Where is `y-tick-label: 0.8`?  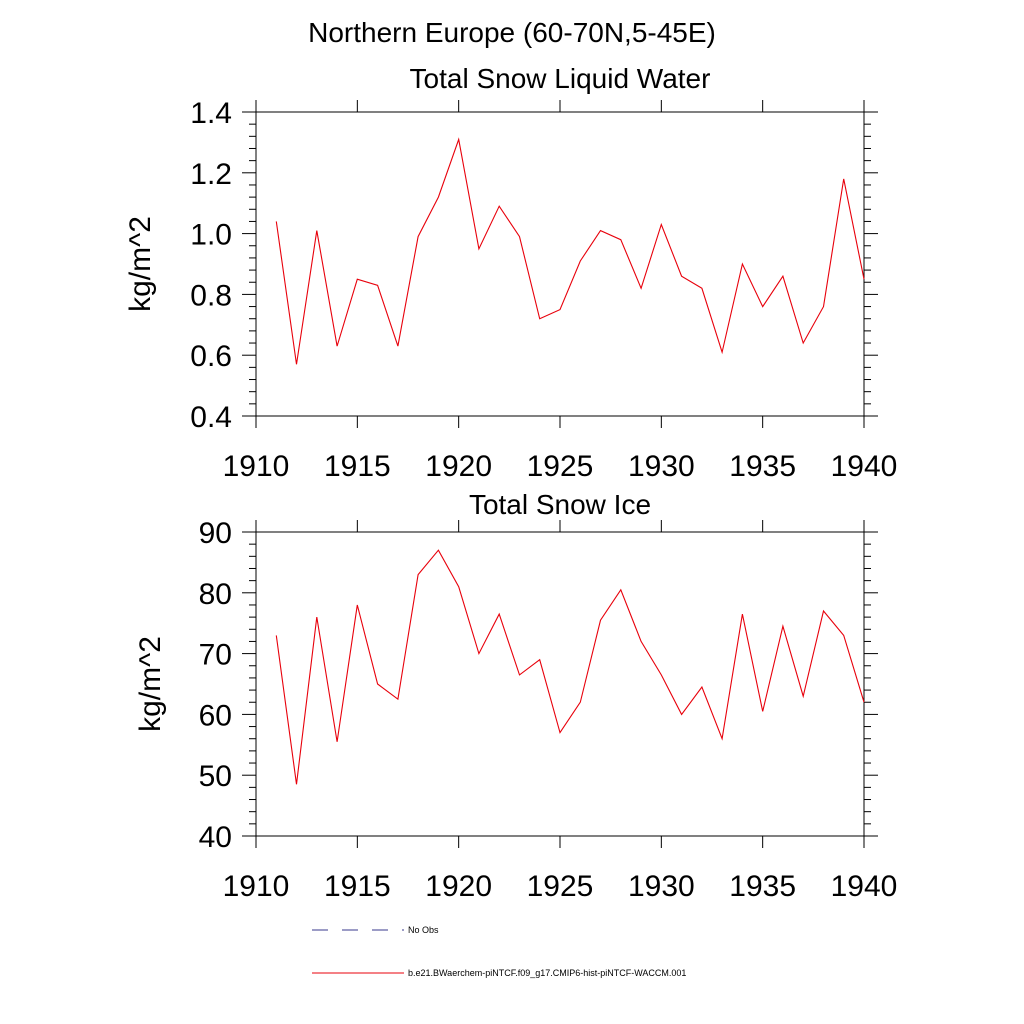 y-tick-label: 0.8 is located at coordinates (211, 295).